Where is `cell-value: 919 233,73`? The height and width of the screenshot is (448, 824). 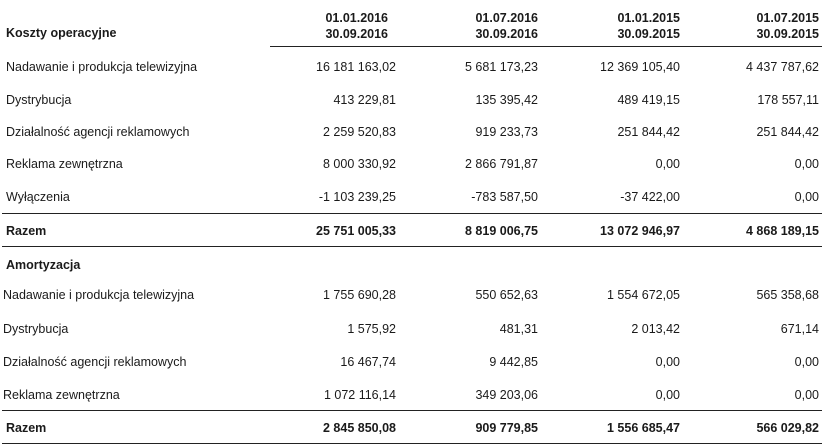
cell-value: 919 233,73 is located at coordinates (506, 132).